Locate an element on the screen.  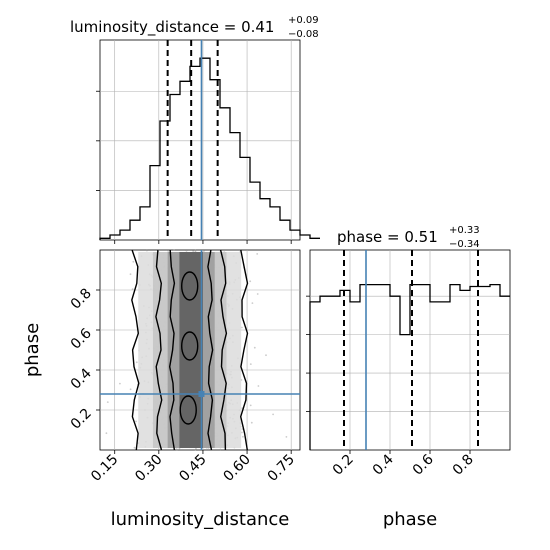
xtick-label-phase: 0.8 is located at coordinates (463, 465).